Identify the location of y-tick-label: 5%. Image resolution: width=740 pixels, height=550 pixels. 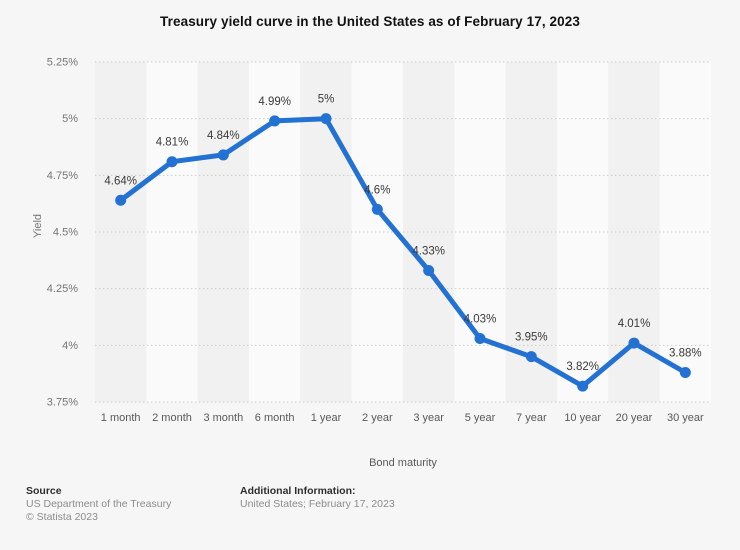
(70, 119).